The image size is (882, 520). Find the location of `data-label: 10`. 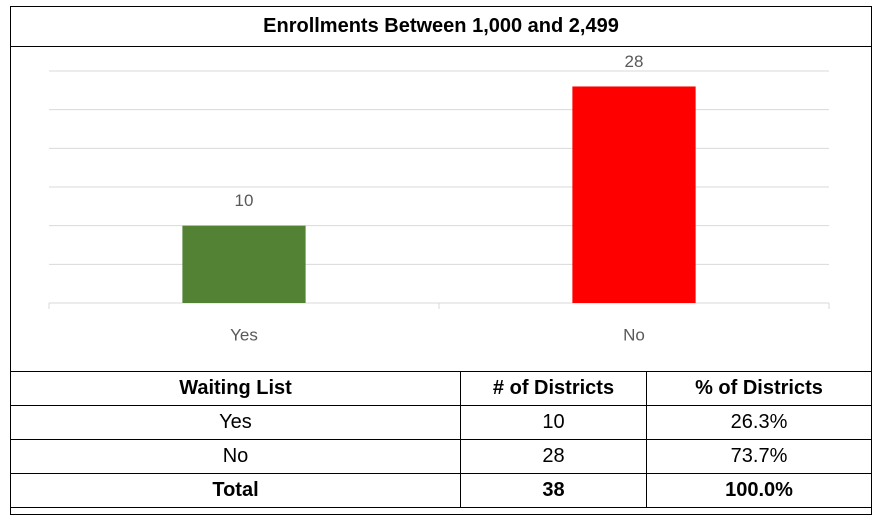

data-label: 10 is located at coordinates (244, 200).